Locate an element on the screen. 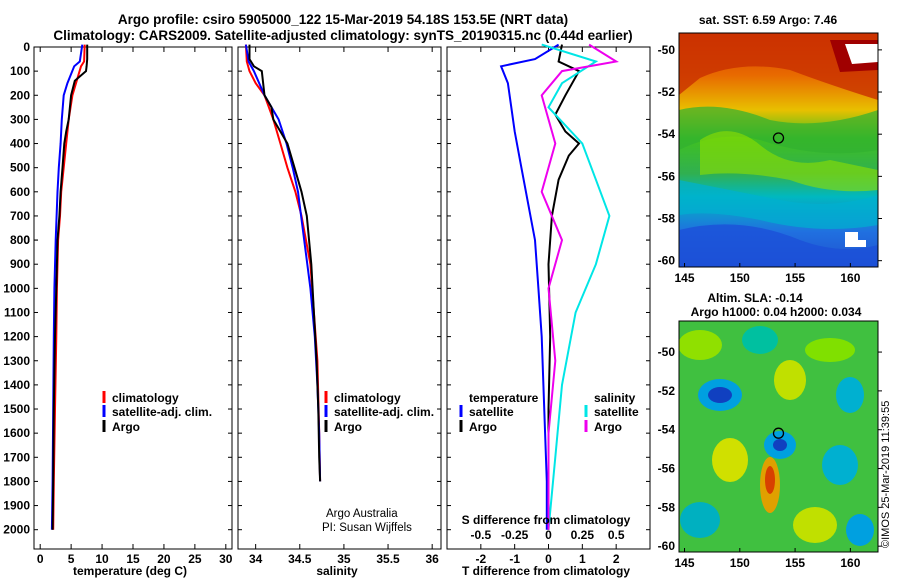 This screenshot has height=580, width=900. temperature-legend-satellite: satellite-adj. clim. is located at coordinates (162, 412).